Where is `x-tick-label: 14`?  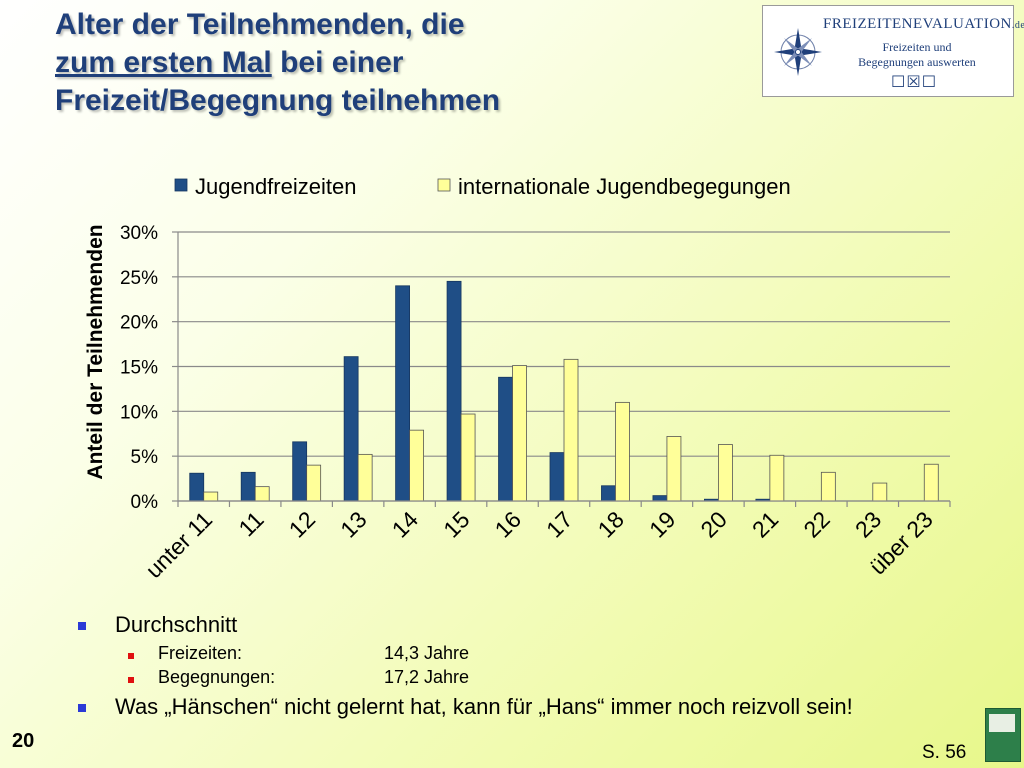
x-tick-label: 14 is located at coordinates (405, 524).